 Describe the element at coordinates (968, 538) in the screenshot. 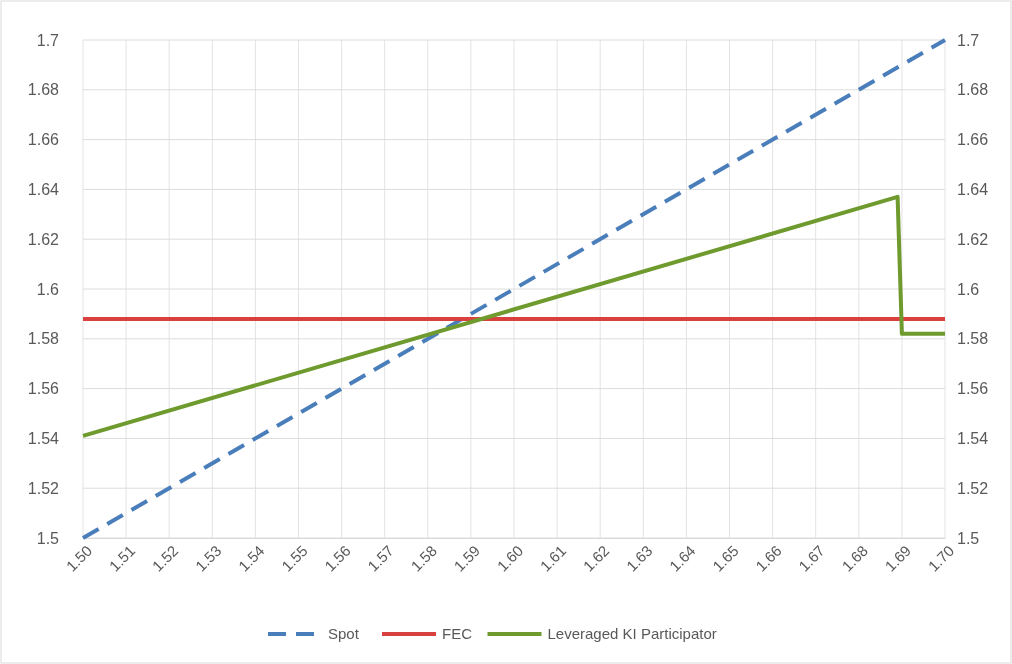

I see `y2-tick-label: 1.5` at that location.